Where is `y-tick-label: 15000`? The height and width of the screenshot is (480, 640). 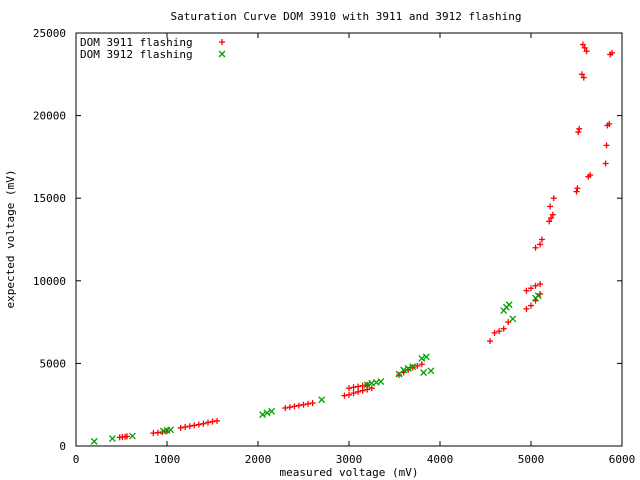 y-tick-label: 15000 is located at coordinates (49, 198).